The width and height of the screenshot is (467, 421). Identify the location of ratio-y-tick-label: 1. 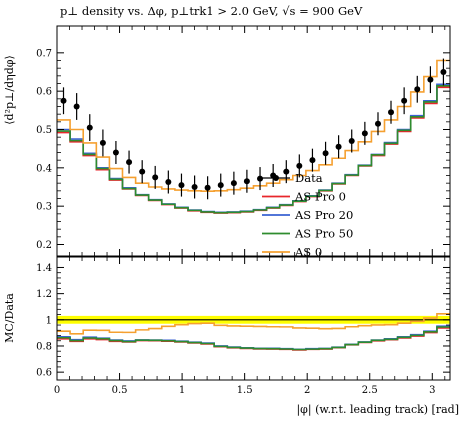
(49, 320).